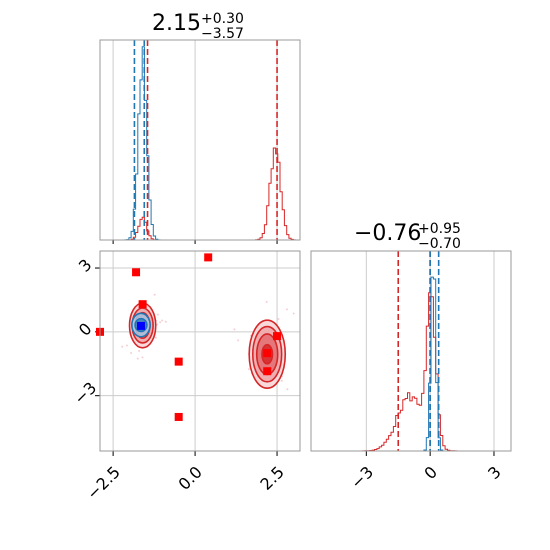 The width and height of the screenshot is (550, 550). Describe the element at coordinates (176, 23) in the screenshot. I see `title-param-1-value: 2.15` at that location.